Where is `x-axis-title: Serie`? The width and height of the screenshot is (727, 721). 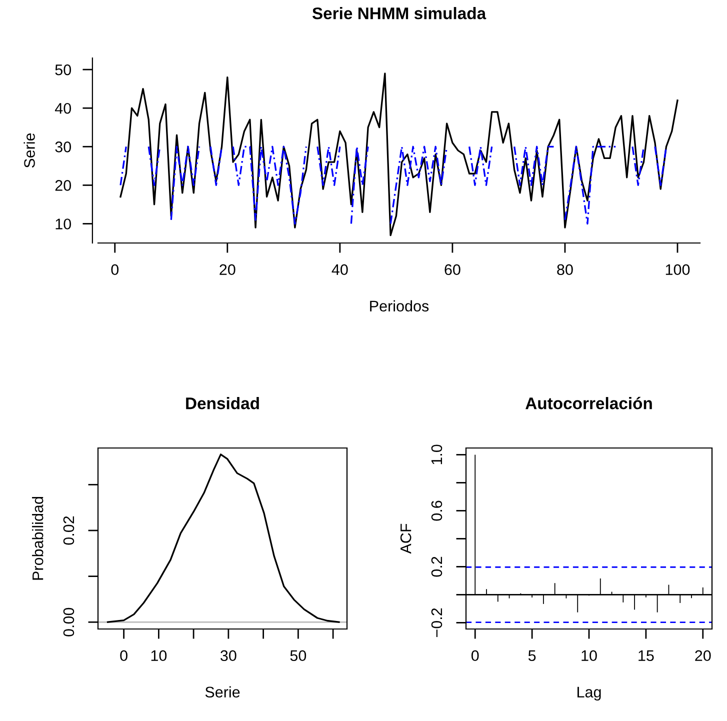
x-axis-title: Serie is located at coordinates (222, 692).